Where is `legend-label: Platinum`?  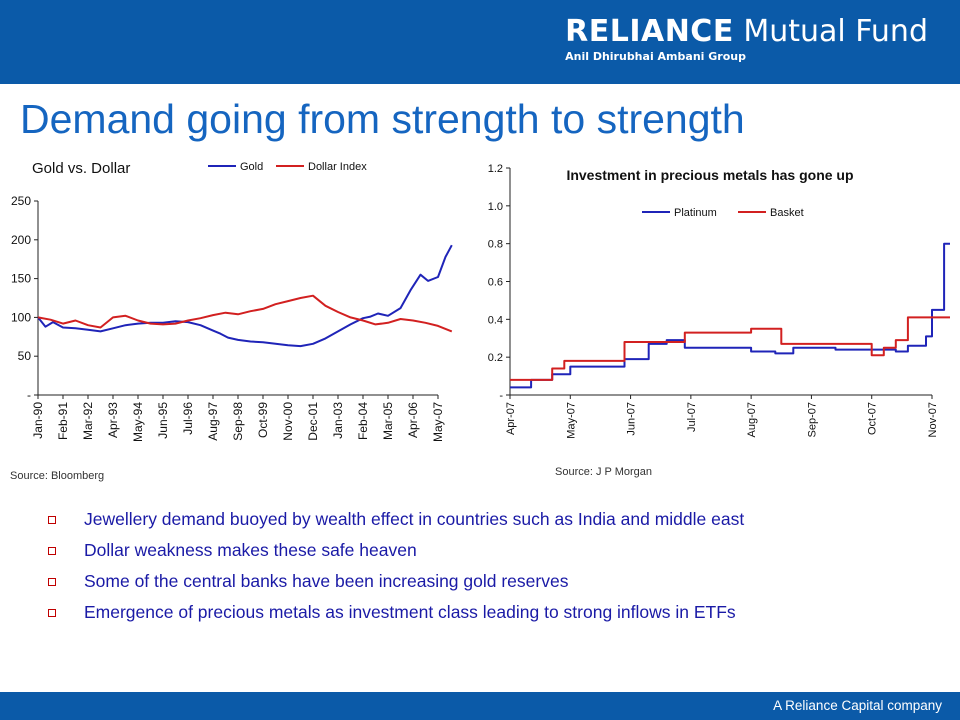 legend-label: Platinum is located at coordinates (695, 213).